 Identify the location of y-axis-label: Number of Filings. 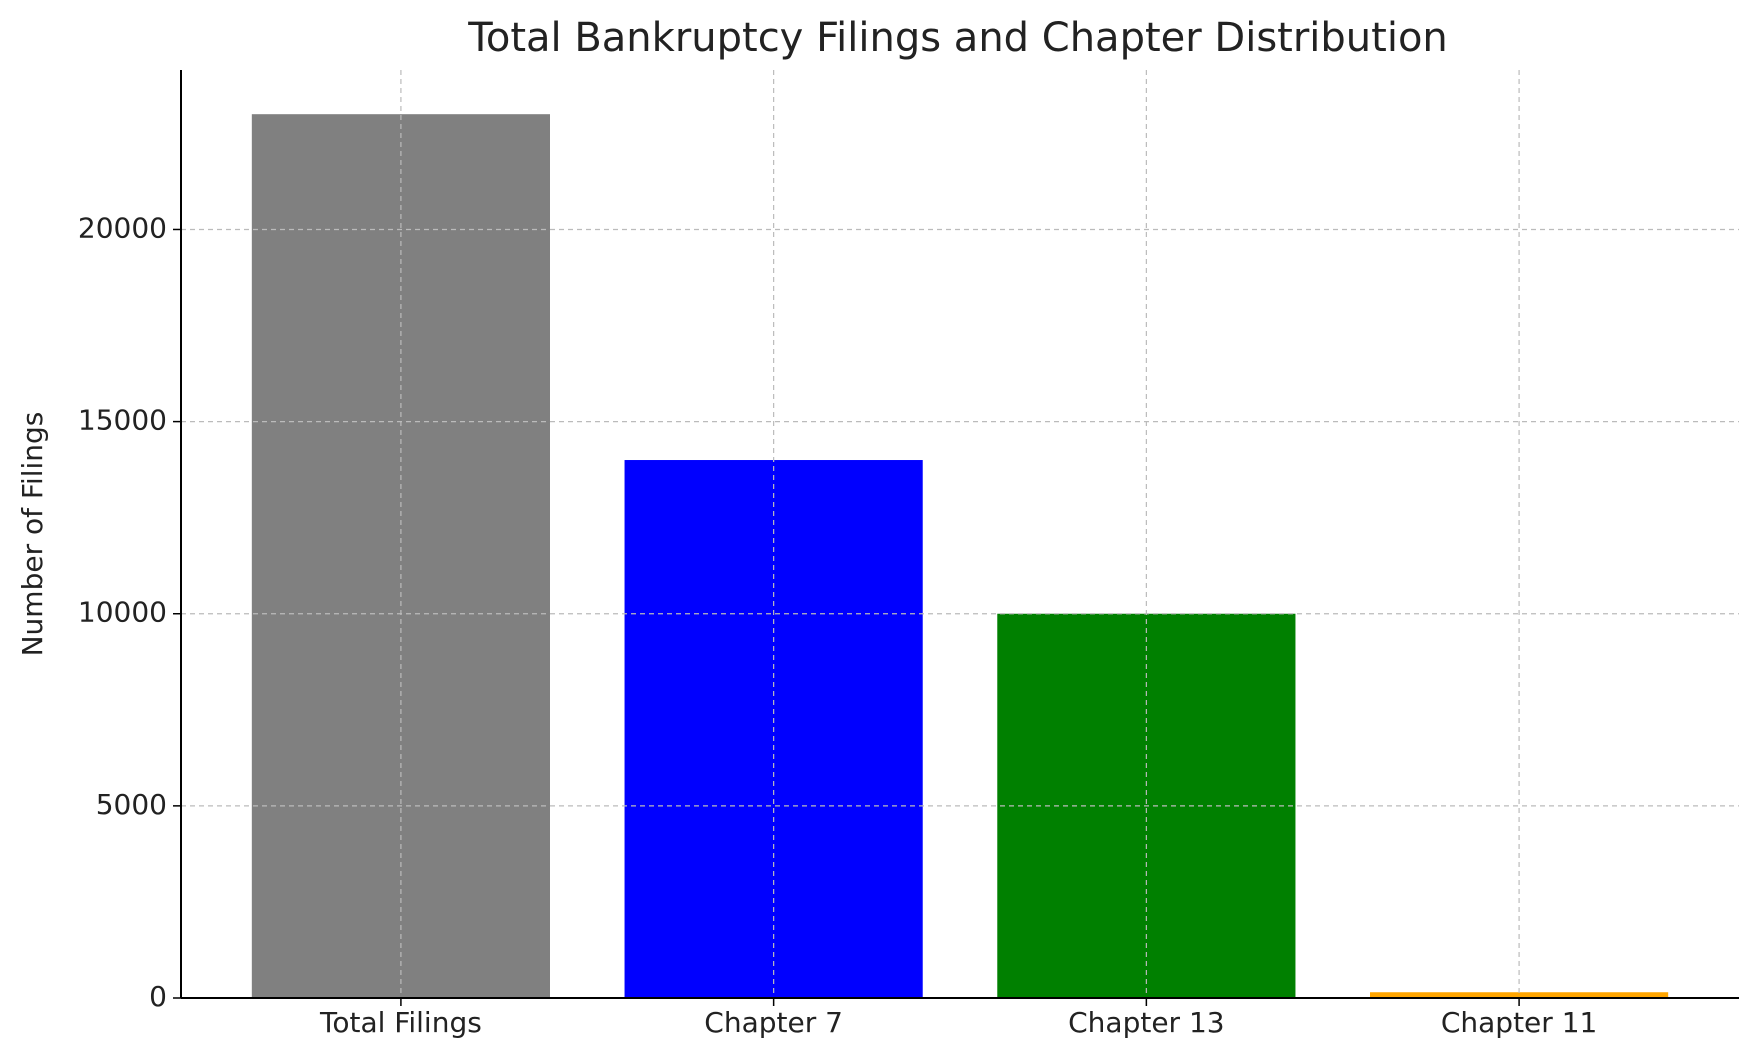
(32, 534).